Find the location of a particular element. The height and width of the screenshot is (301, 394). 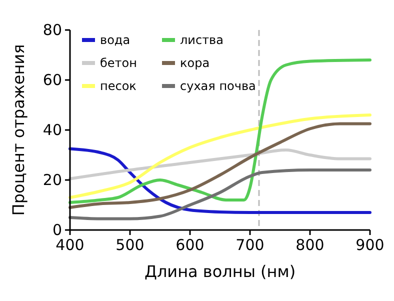

y-tick-label: 40 is located at coordinates (52, 130).